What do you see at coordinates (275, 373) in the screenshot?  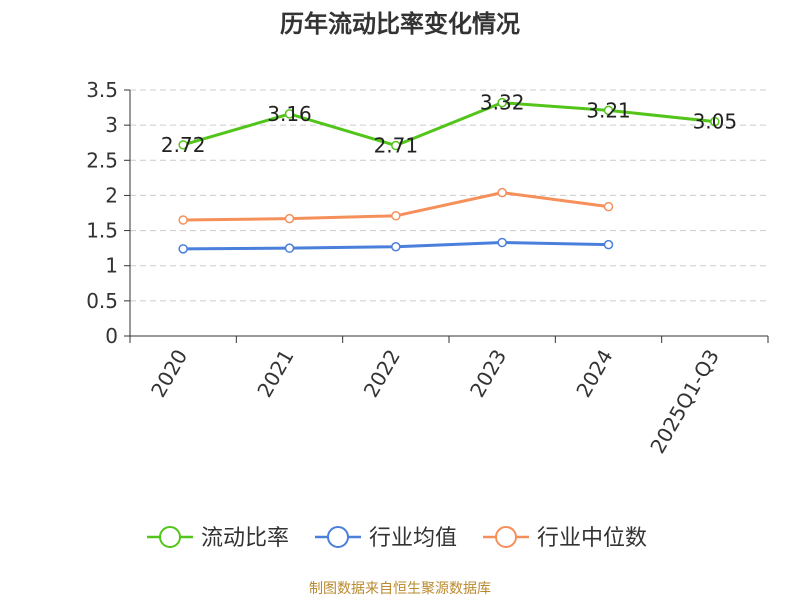 I see `x-tick-label: 2021` at bounding box center [275, 373].